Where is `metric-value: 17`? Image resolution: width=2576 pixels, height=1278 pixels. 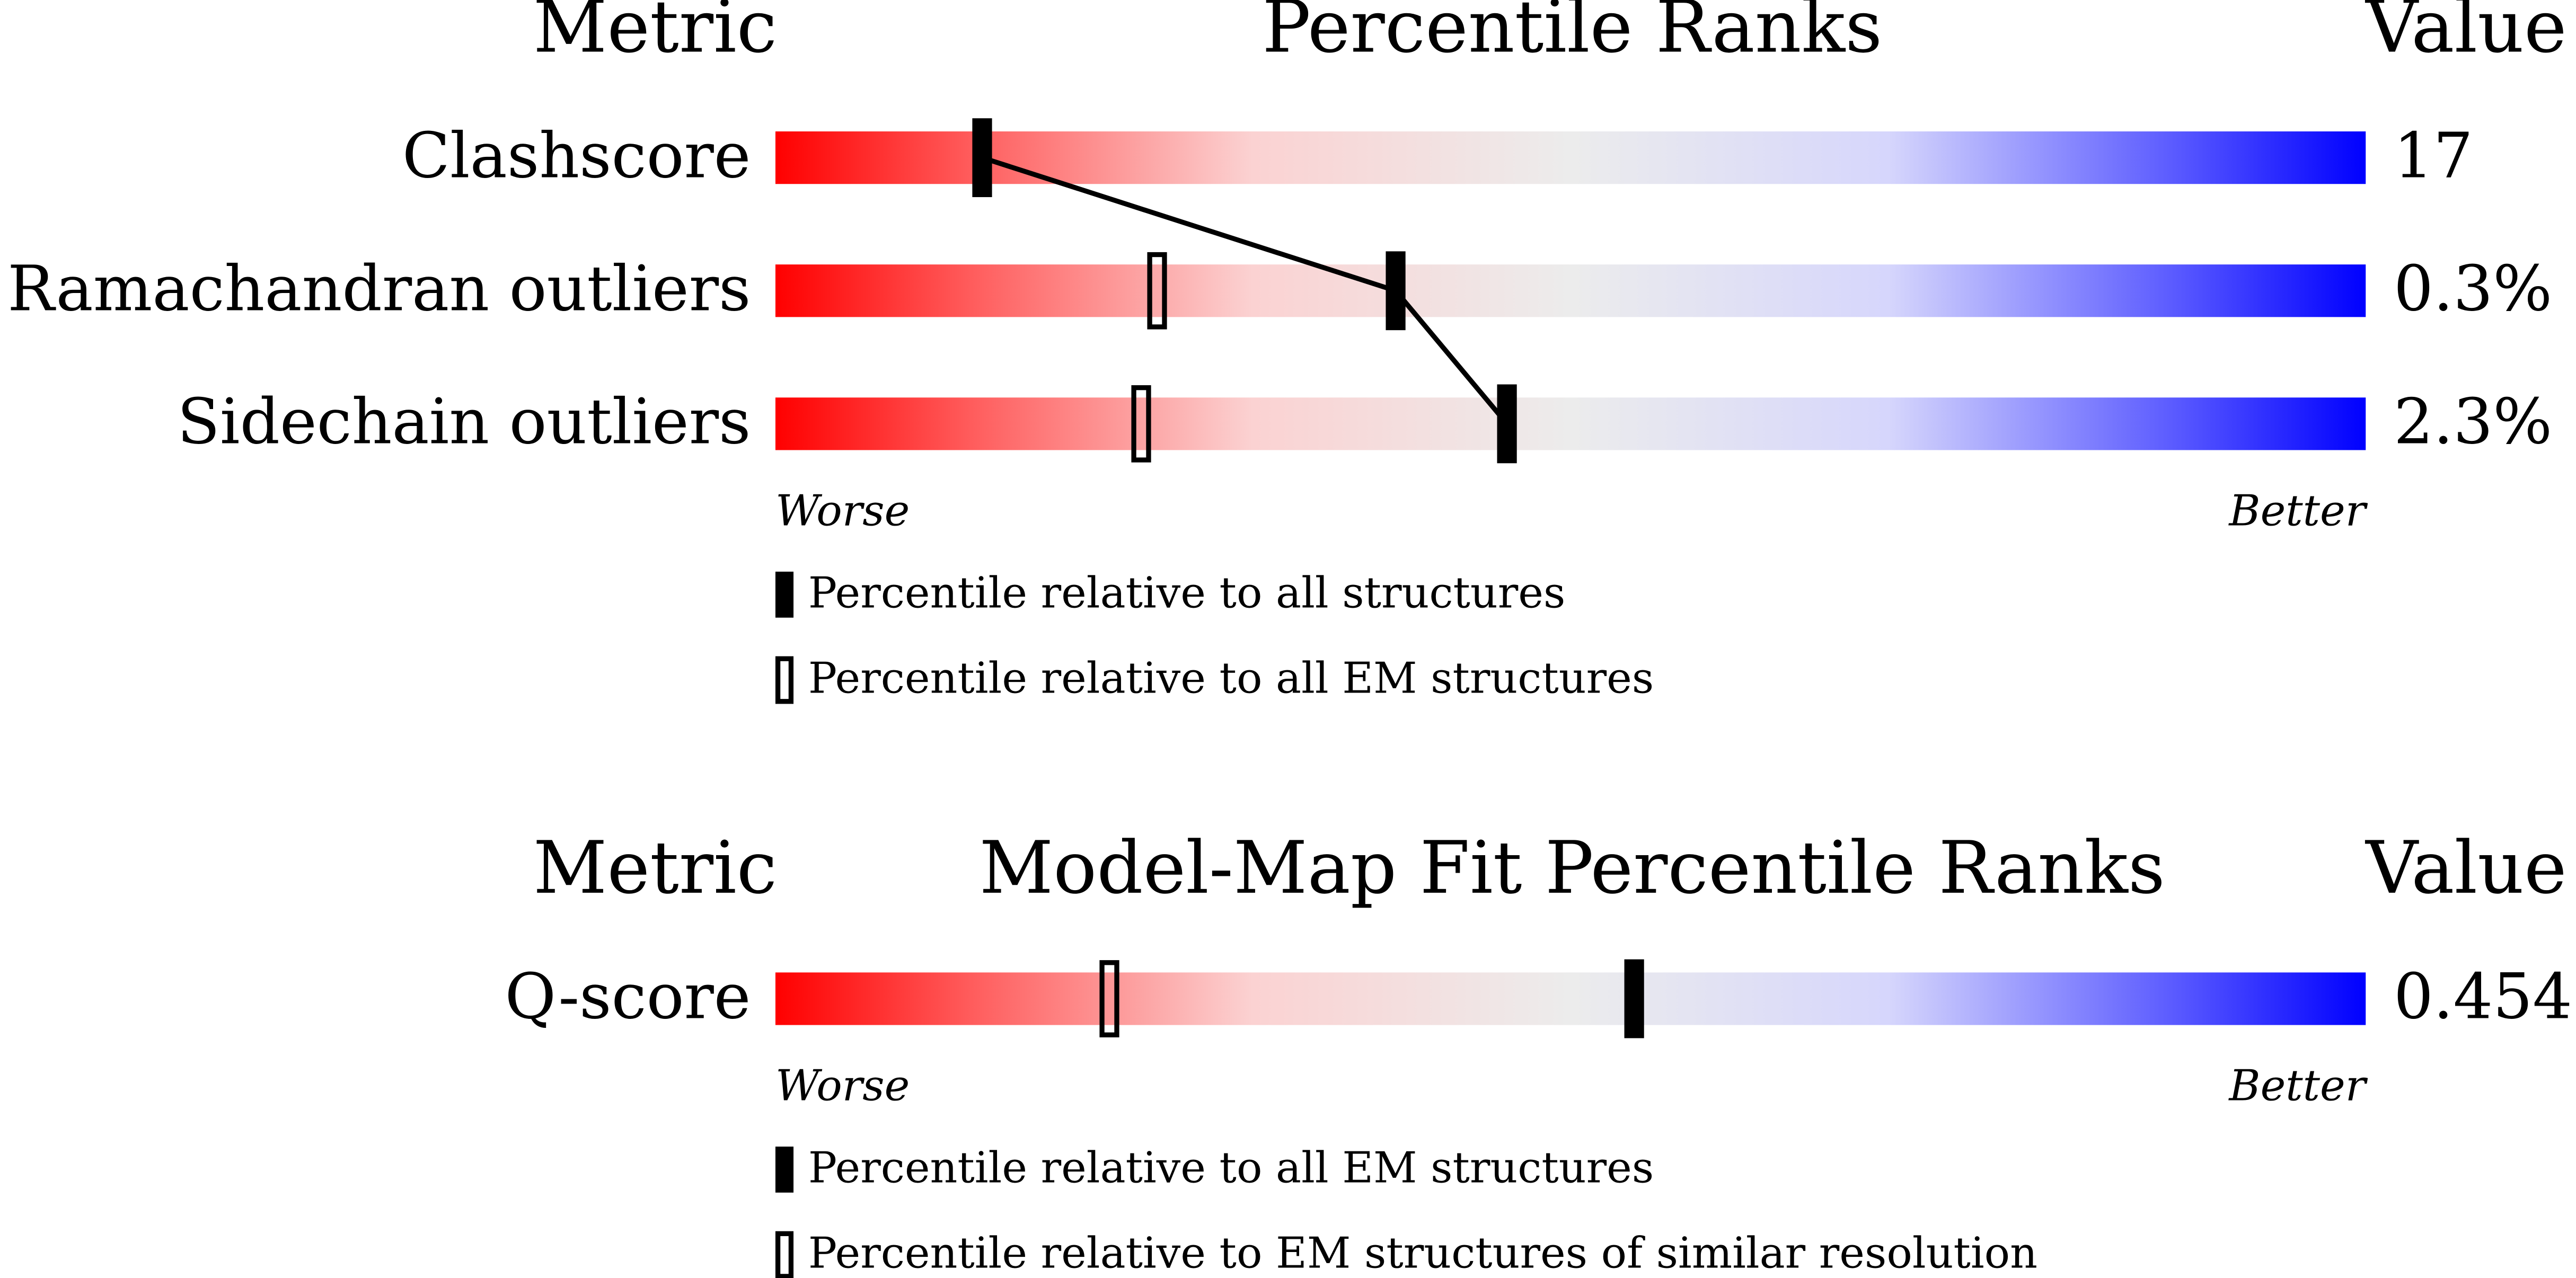 metric-value: 17 is located at coordinates (2433, 155).